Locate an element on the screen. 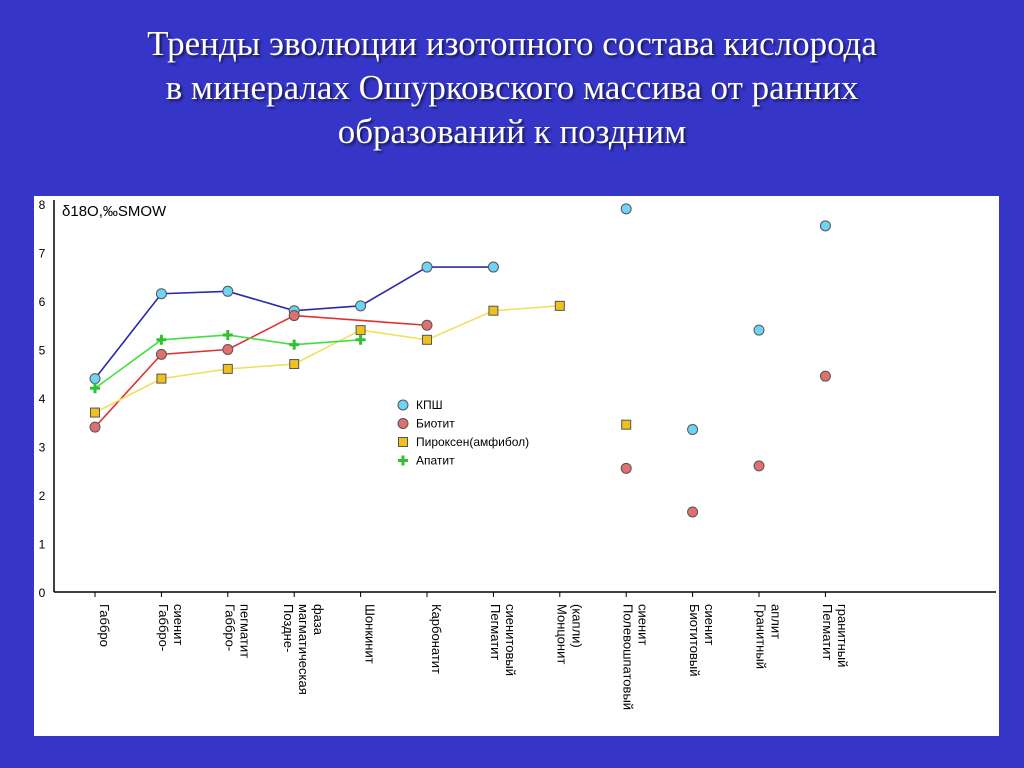  y-axis-label: δ18O,‰SMOW is located at coordinates (114, 211).